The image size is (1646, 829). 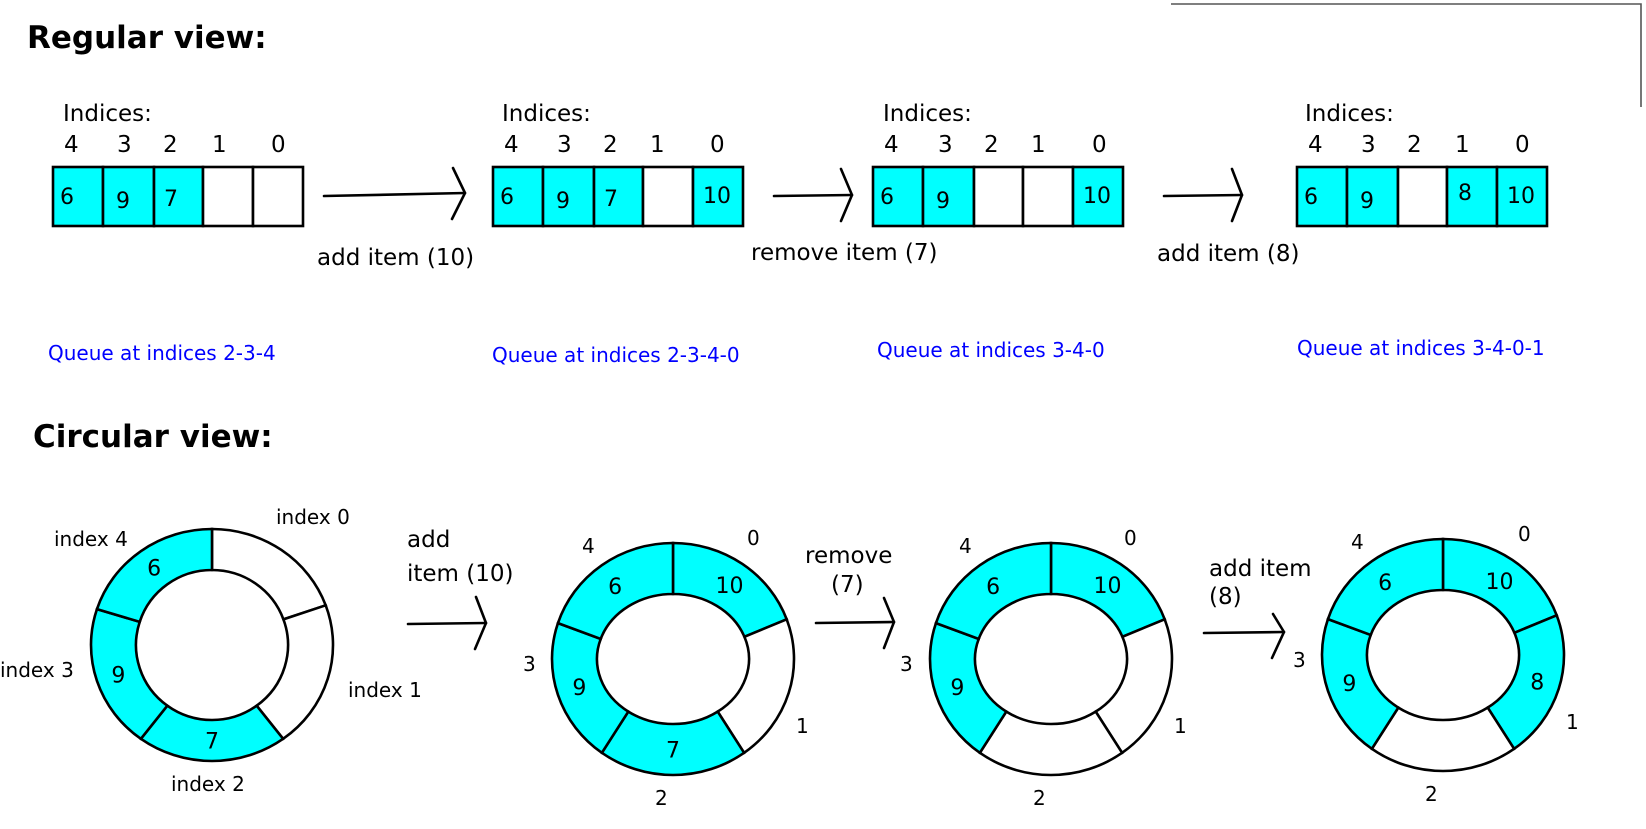 What do you see at coordinates (1406, 55) in the screenshot?
I see `frame-corner-line` at bounding box center [1406, 55].